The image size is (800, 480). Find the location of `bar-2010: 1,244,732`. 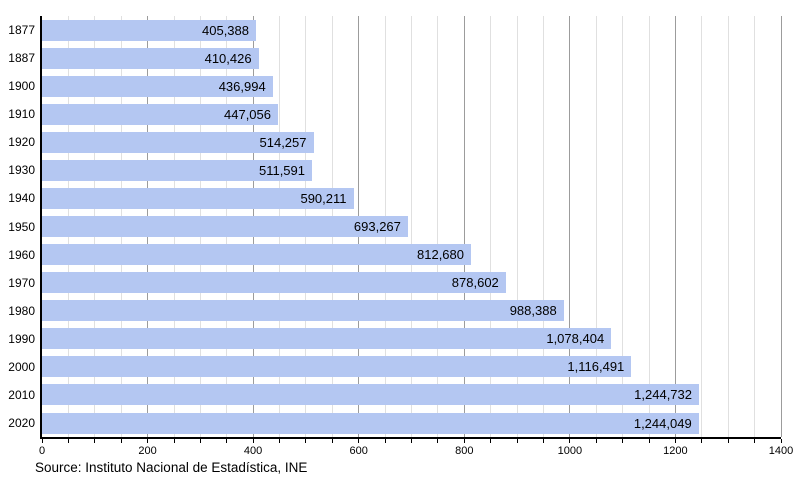

bar-2010: 1,244,732 is located at coordinates (370, 395).